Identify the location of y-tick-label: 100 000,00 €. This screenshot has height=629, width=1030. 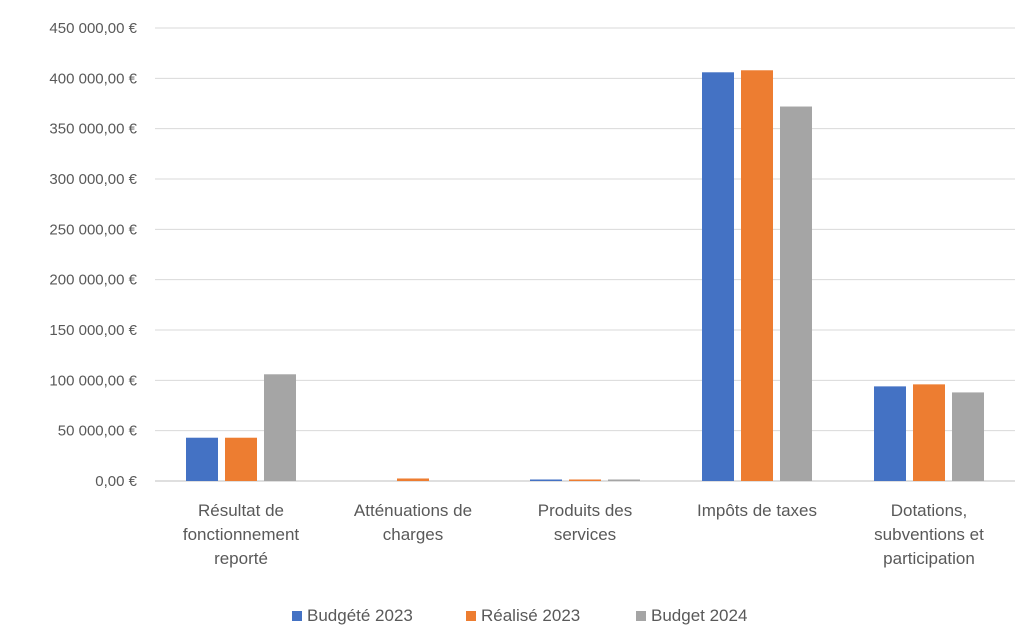
(93, 380).